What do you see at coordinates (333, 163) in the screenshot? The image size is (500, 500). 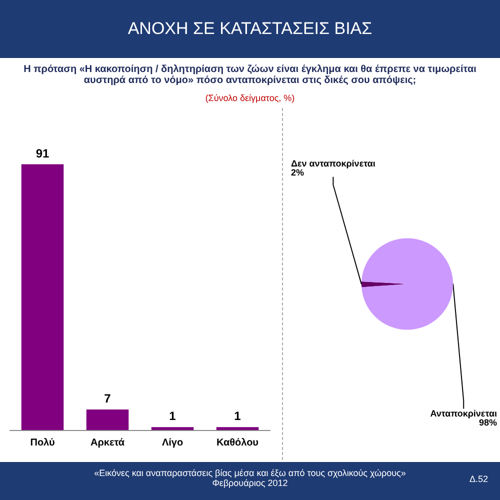 I see `slice-label: Δεν ανταποκρίνεται` at bounding box center [333, 163].